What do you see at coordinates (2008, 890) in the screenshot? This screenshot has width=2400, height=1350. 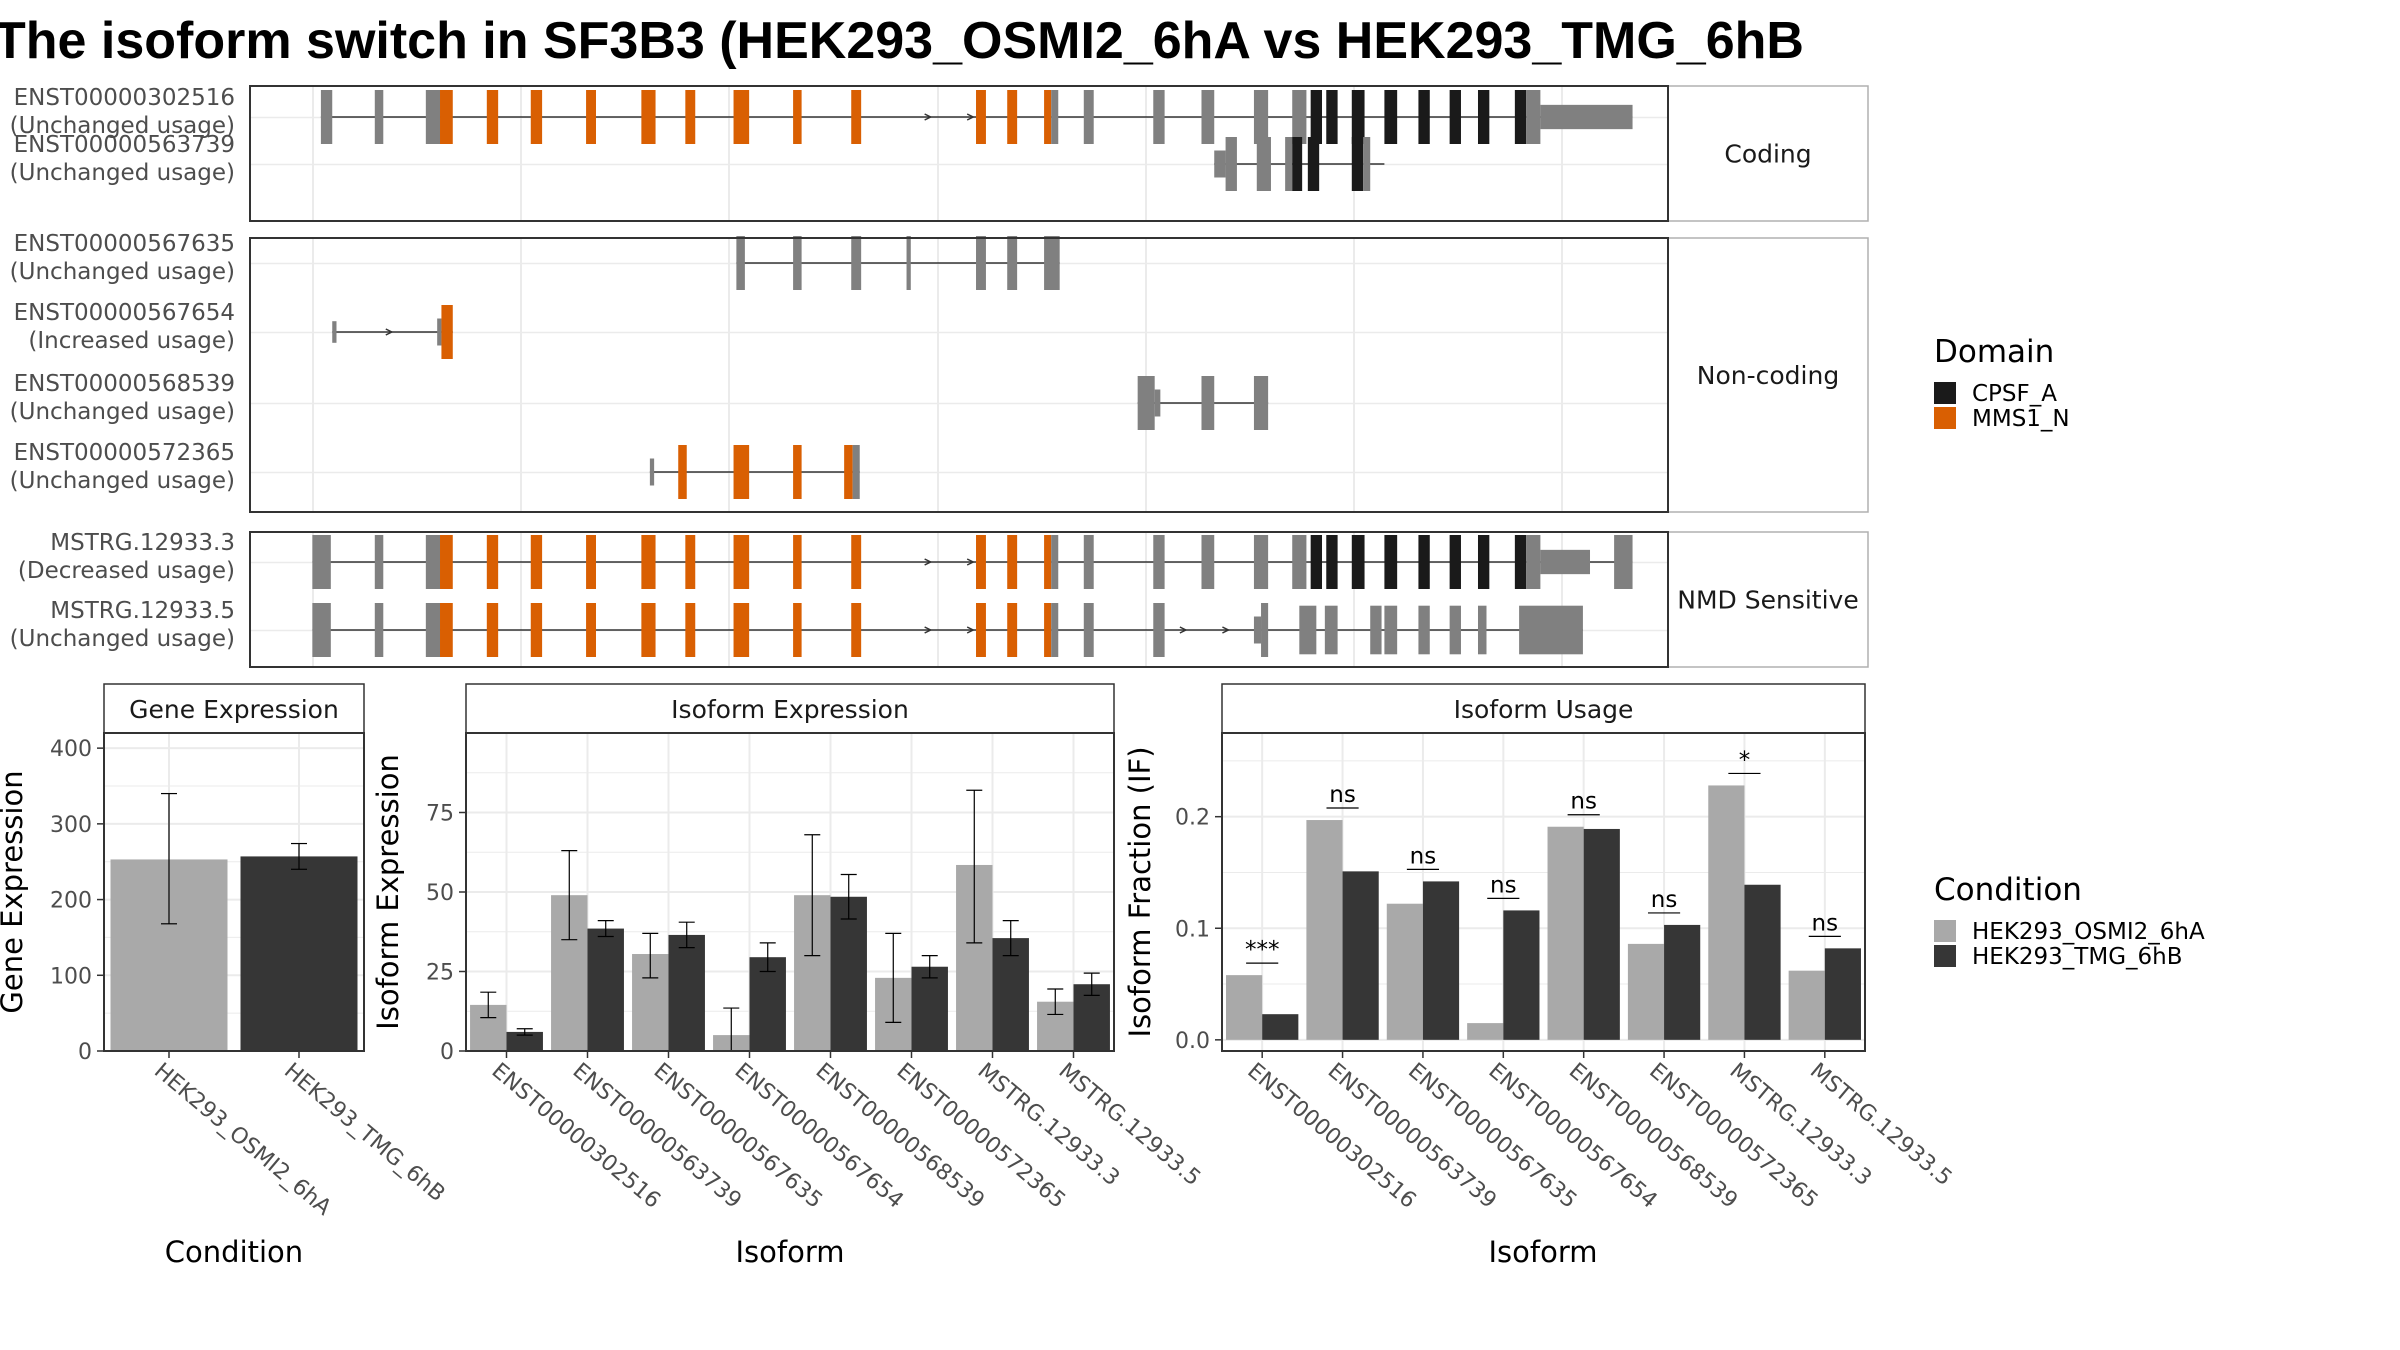 I see `legend-title: Condition` at bounding box center [2008, 890].